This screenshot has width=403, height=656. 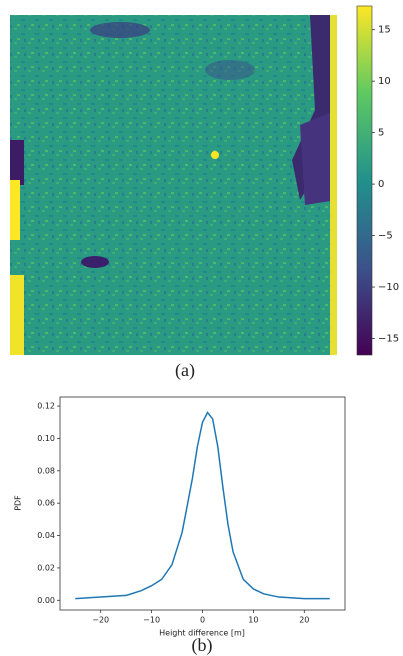 I want to click on colorbar, so click(x=364, y=180).